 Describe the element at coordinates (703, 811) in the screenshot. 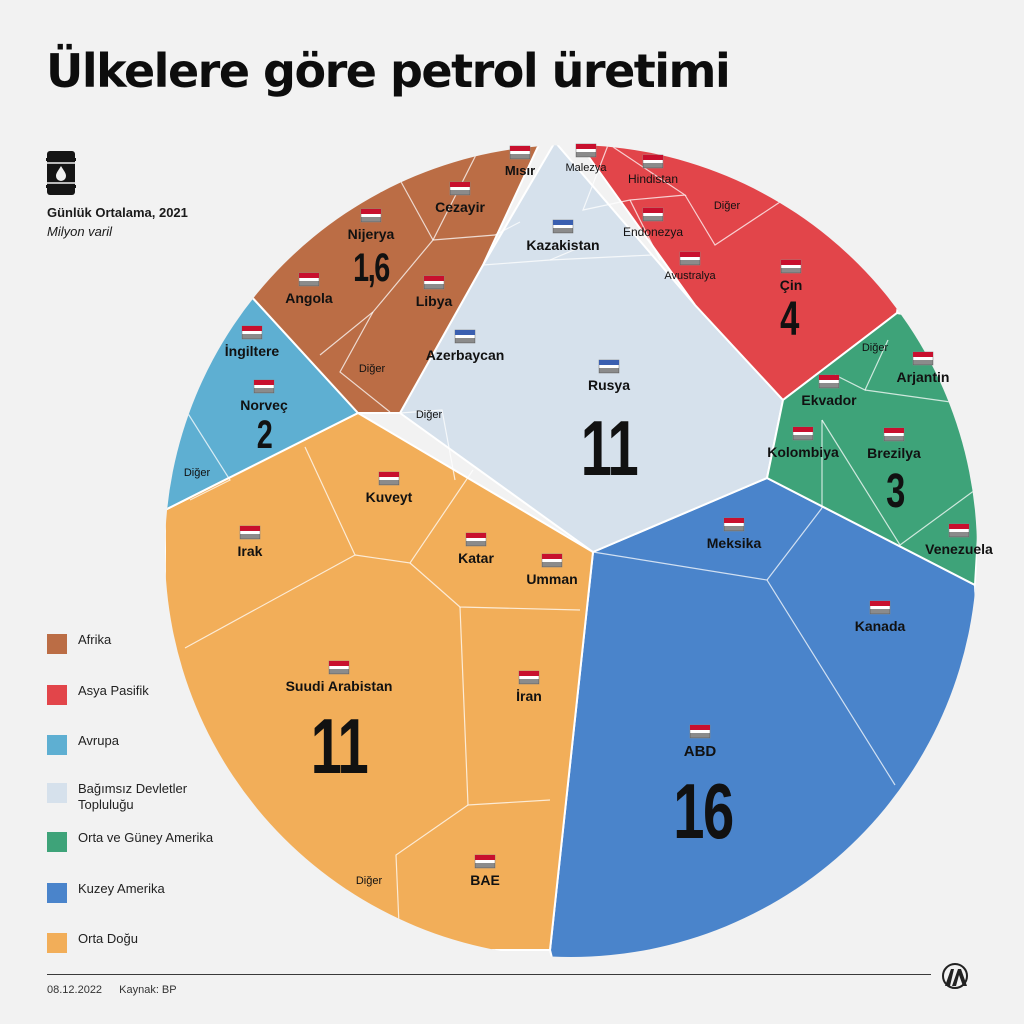

I see `value-label-abd: 16` at that location.